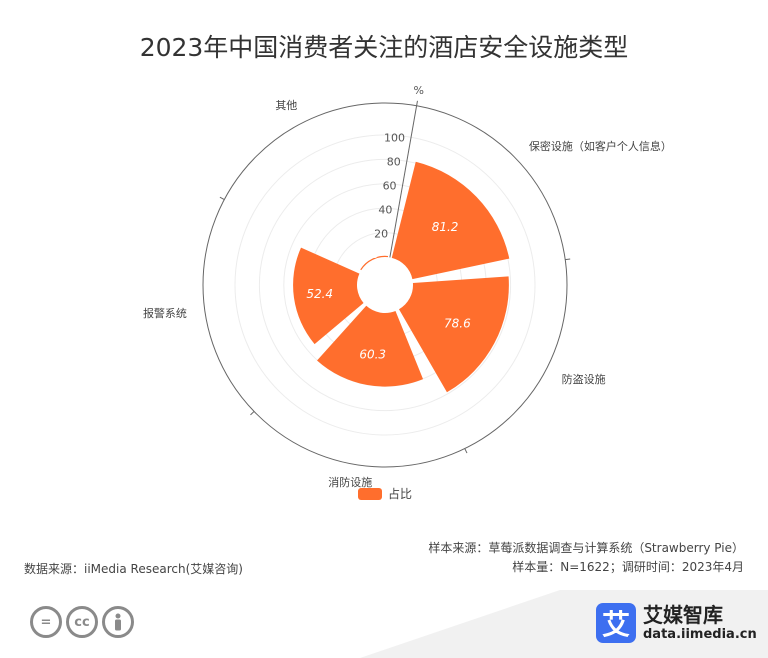 The width and height of the screenshot is (768, 658). Describe the element at coordinates (369, 254) in the screenshot. I see `data-label: 1.0` at that location.